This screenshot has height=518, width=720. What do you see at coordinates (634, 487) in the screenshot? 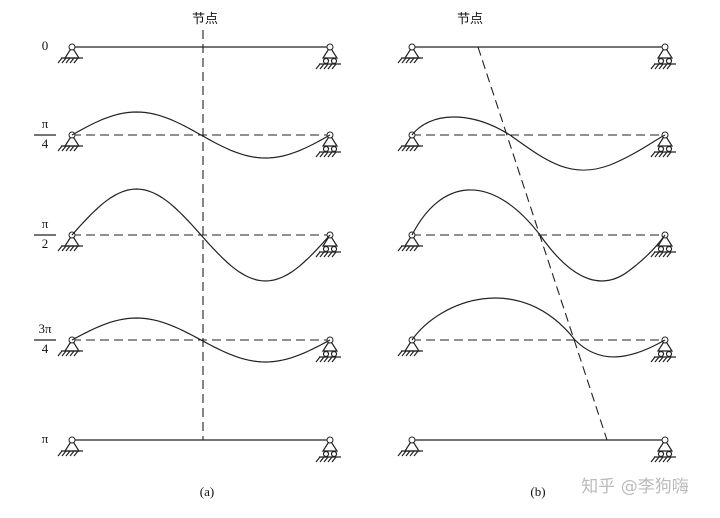
I see `watermark: 知乎 @李狗嗨` at bounding box center [634, 487].